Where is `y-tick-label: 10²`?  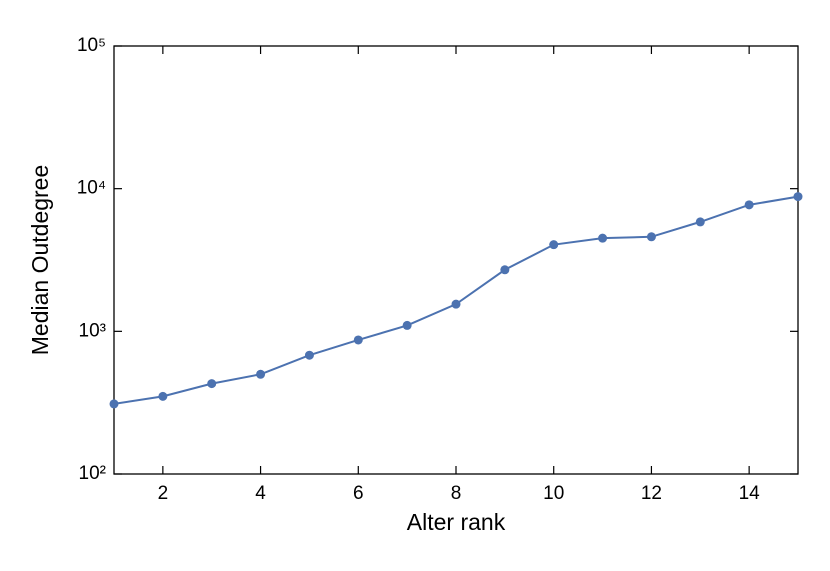 y-tick-label: 10² is located at coordinates (92, 473).